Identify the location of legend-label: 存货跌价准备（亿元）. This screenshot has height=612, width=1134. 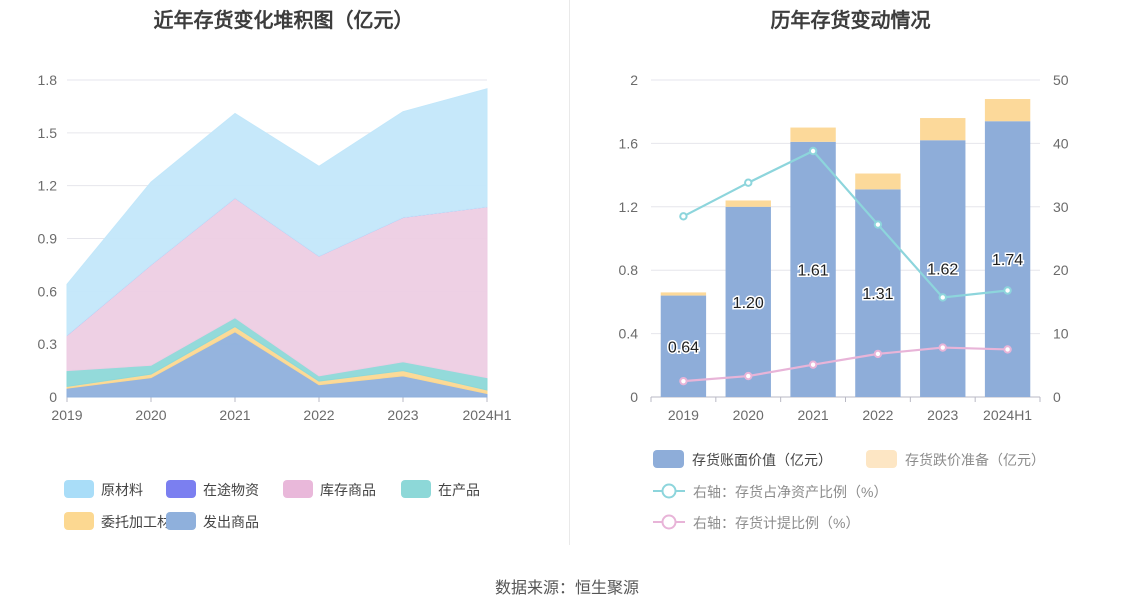
(975, 460).